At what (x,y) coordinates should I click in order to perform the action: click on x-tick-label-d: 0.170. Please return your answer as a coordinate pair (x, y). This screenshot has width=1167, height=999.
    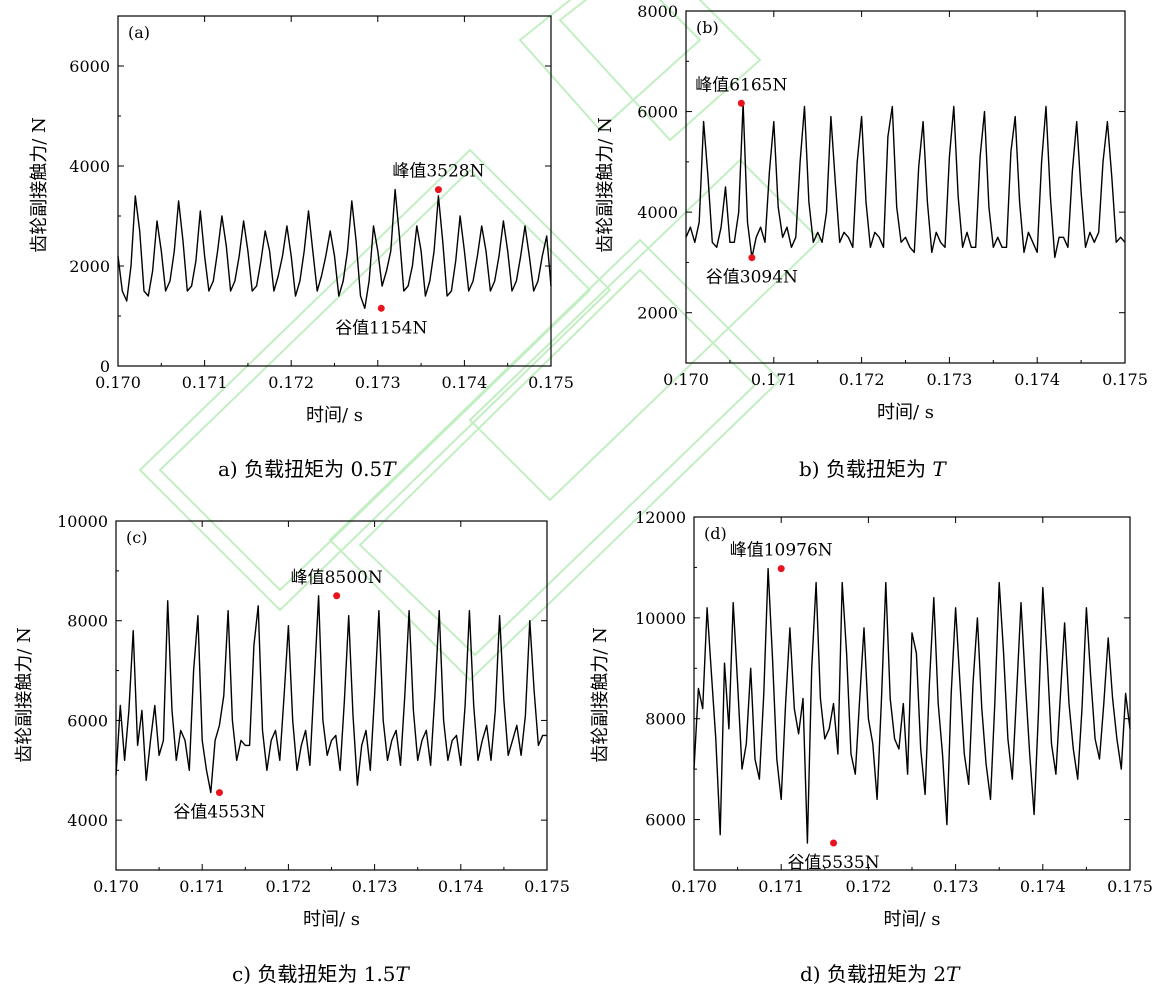
    Looking at the image, I should click on (694, 886).